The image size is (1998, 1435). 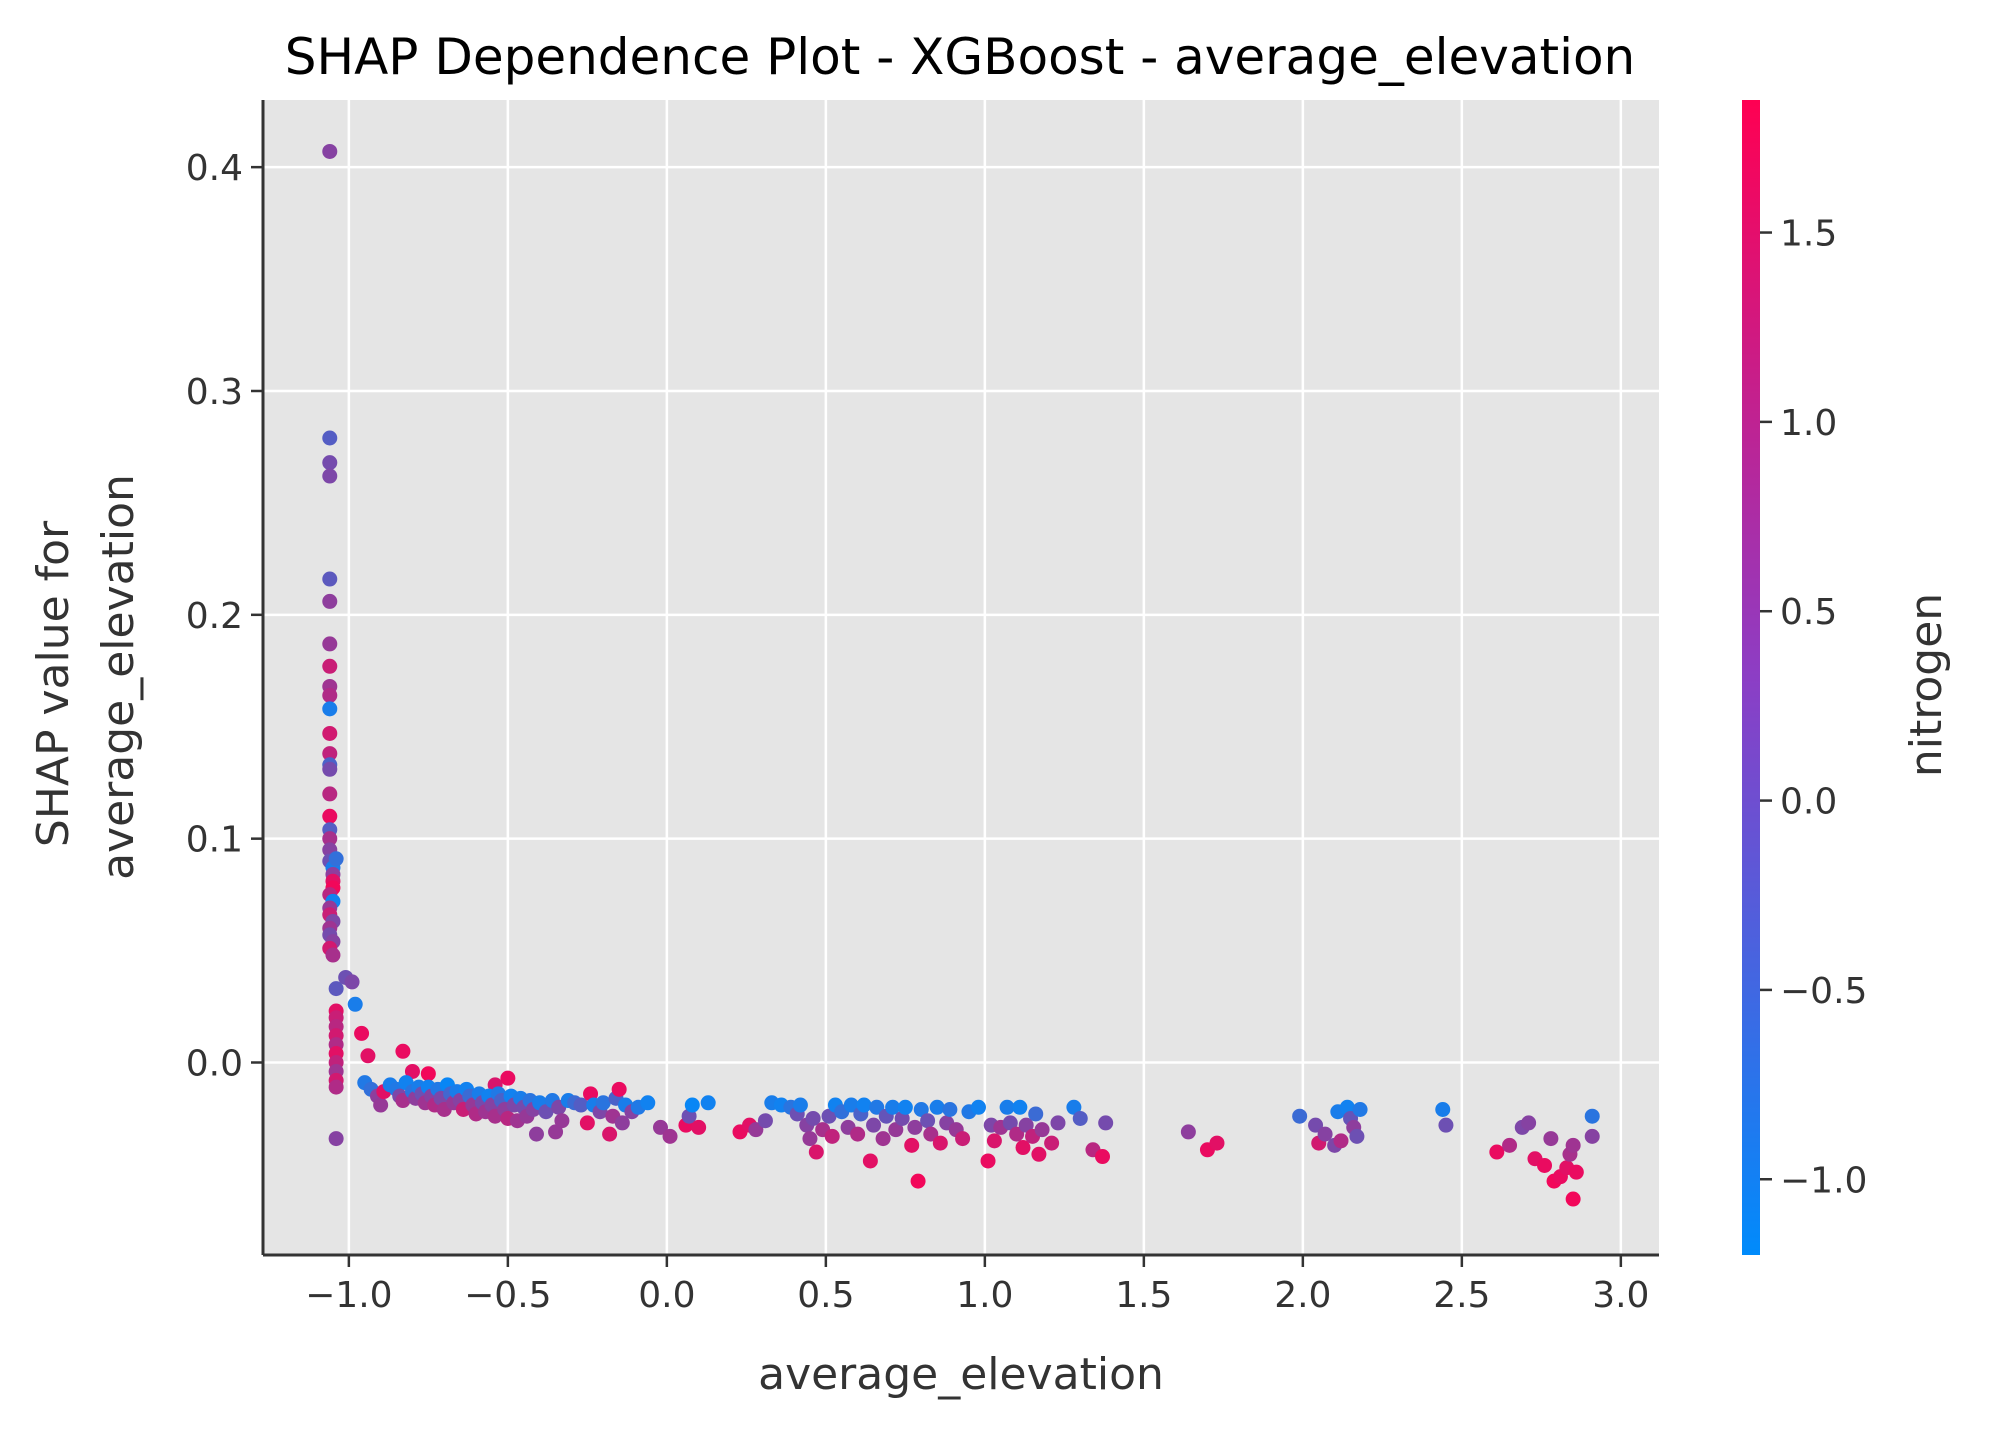 What do you see at coordinates (1751, 677) in the screenshot?
I see `colorbar` at bounding box center [1751, 677].